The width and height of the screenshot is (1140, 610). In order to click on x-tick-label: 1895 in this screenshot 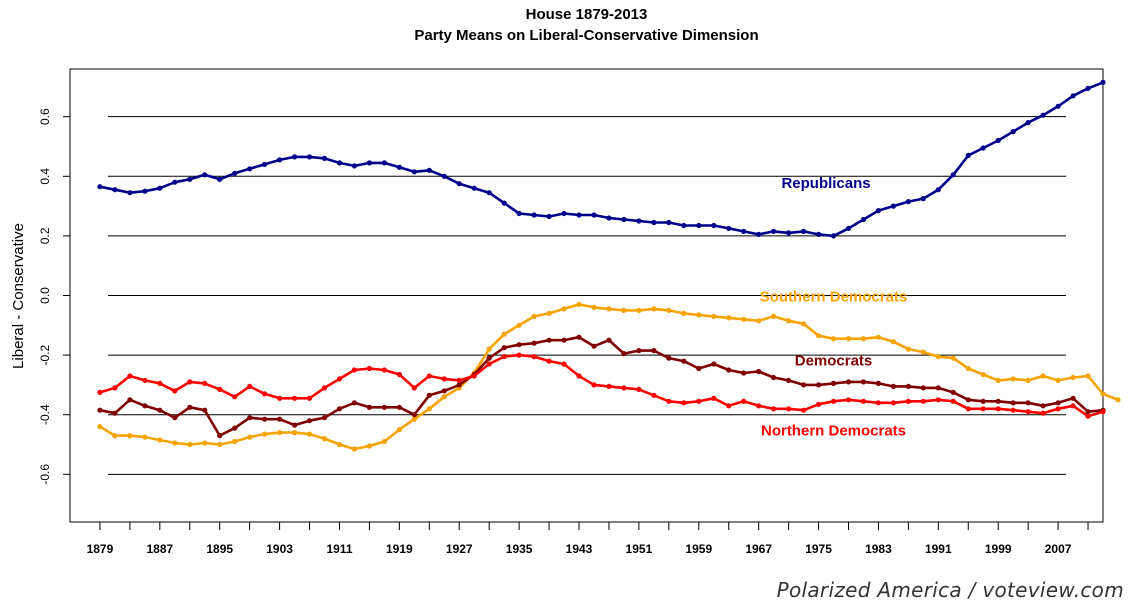, I will do `click(219, 549)`.